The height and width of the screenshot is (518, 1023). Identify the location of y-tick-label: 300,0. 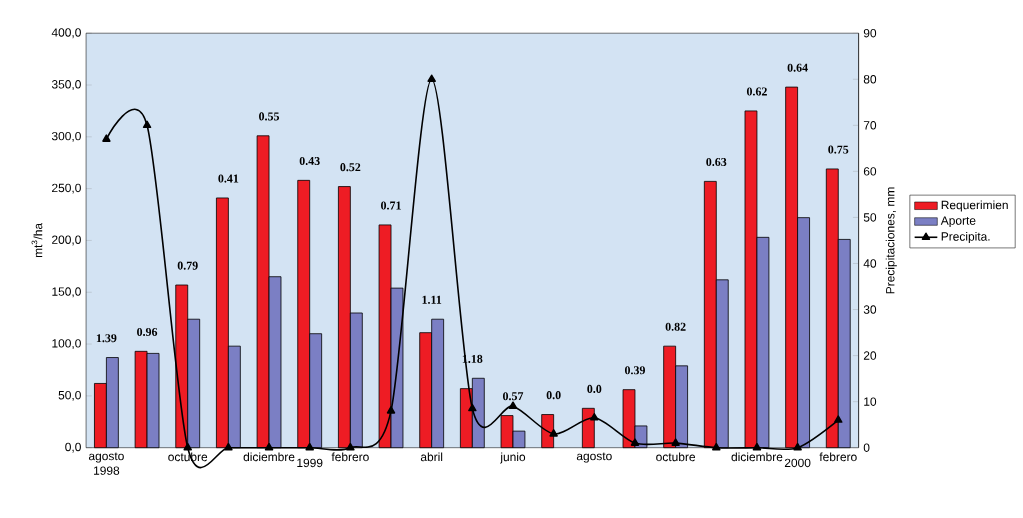
(66, 136).